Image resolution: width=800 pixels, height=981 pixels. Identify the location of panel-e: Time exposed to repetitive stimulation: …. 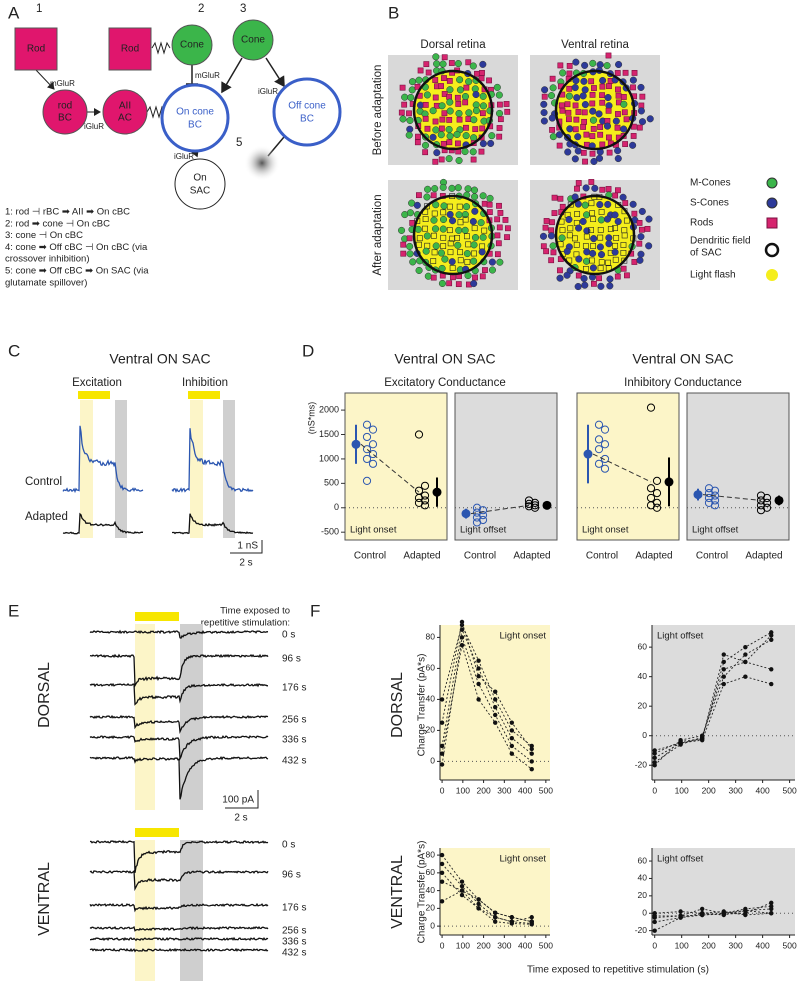
(171, 793).